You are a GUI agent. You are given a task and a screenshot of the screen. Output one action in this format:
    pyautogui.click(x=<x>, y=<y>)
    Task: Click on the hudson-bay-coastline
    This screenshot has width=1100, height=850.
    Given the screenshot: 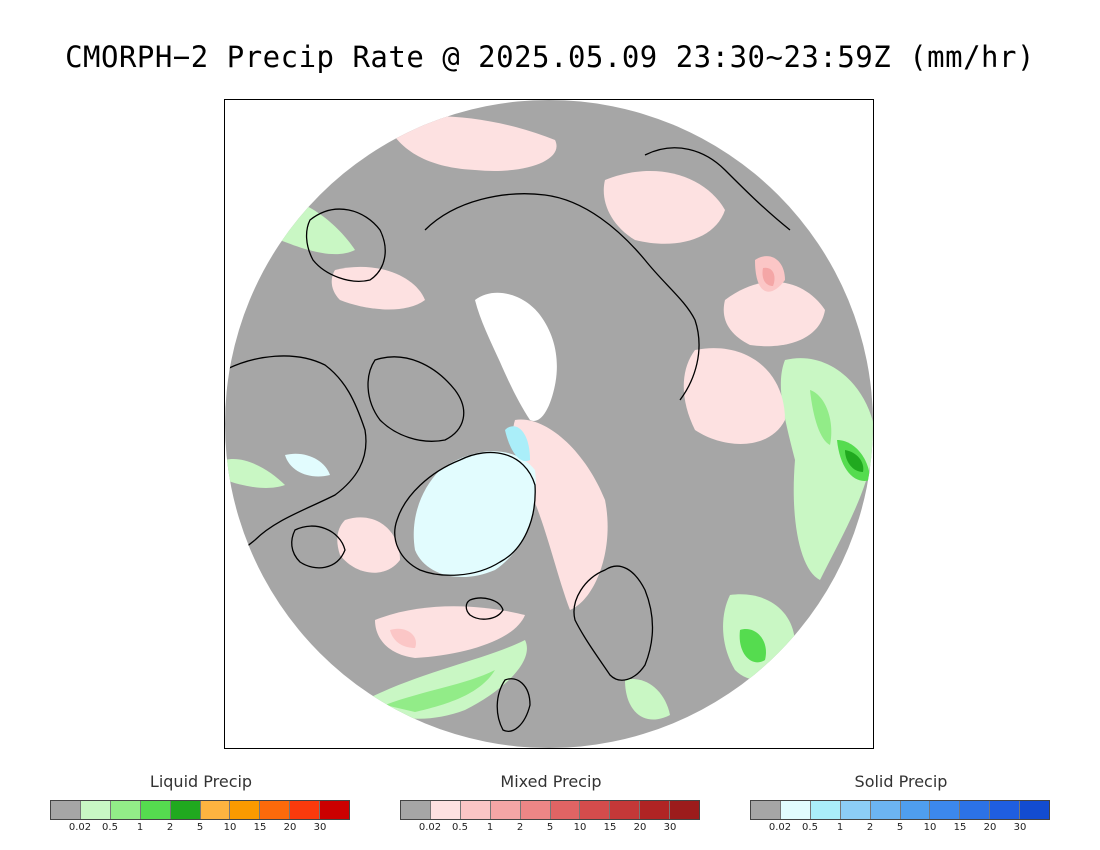 What is the action you would take?
    pyautogui.click(x=318, y=547)
    